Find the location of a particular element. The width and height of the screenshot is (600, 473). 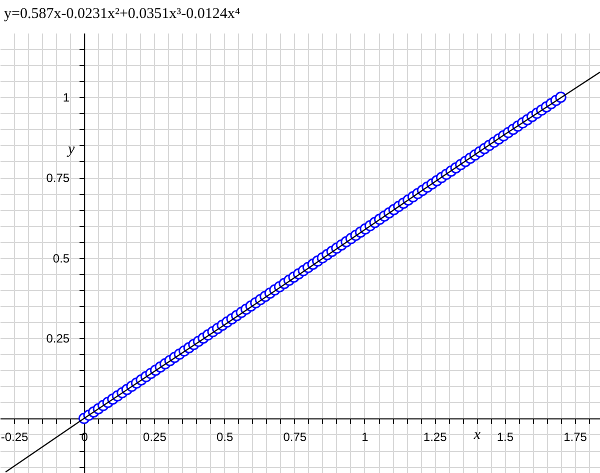

x-axis-title: x is located at coordinates (476, 434).